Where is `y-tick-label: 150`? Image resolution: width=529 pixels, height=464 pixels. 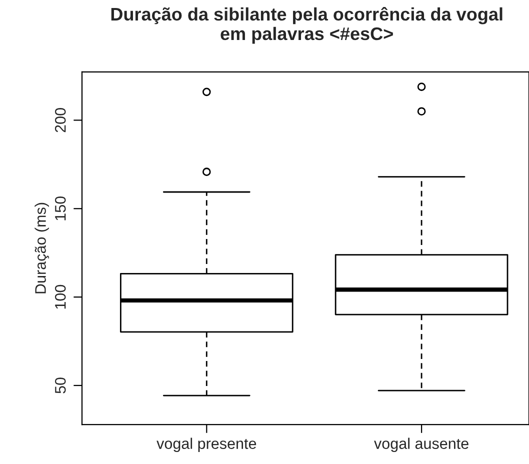 y-tick-label: 150 is located at coordinates (60, 208).